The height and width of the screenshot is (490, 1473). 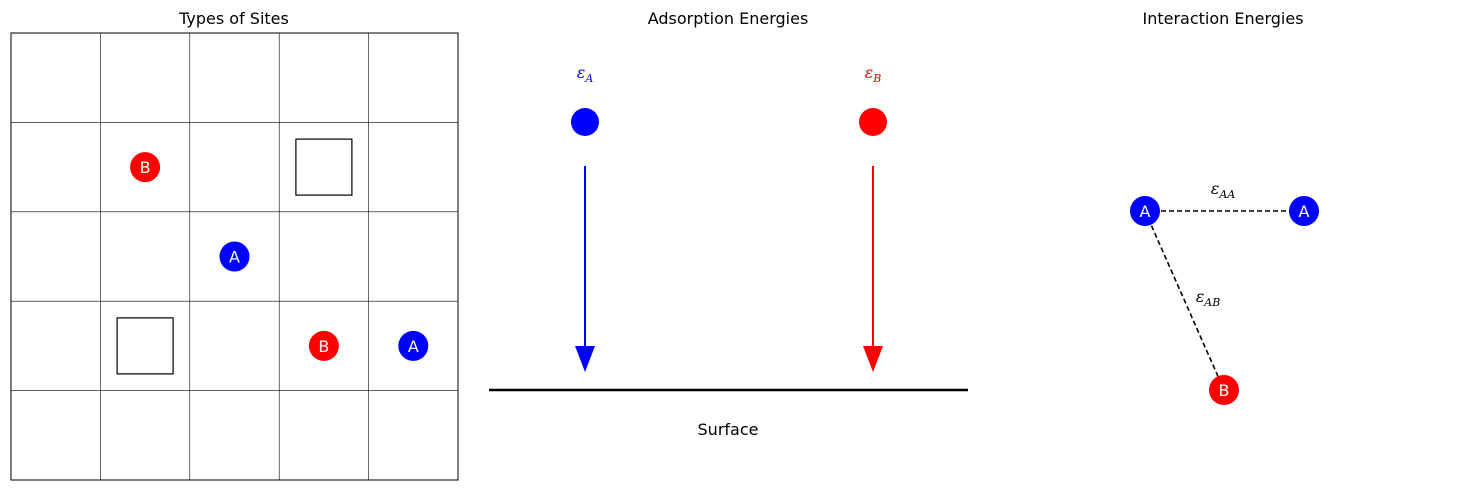 What do you see at coordinates (588, 78) in the screenshot?
I see `label-subscript: A` at bounding box center [588, 78].